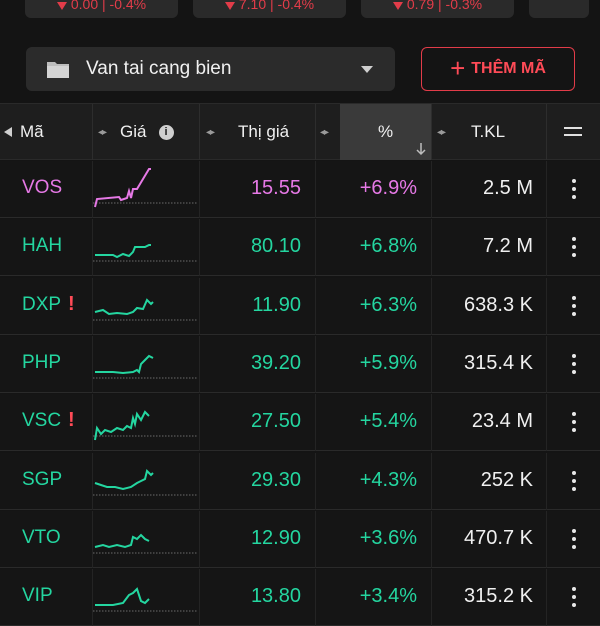 Image resolution: width=600 pixels, height=626 pixels. I want to click on row-symbol: SGP, so click(42, 479).